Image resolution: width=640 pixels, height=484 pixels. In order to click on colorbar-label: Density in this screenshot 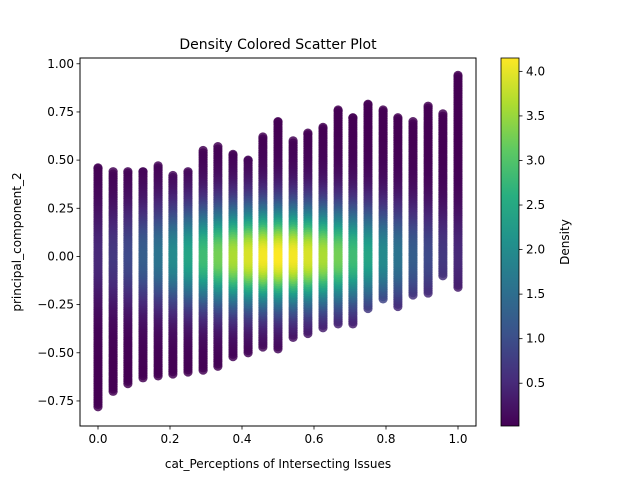, I will do `click(565, 242)`.